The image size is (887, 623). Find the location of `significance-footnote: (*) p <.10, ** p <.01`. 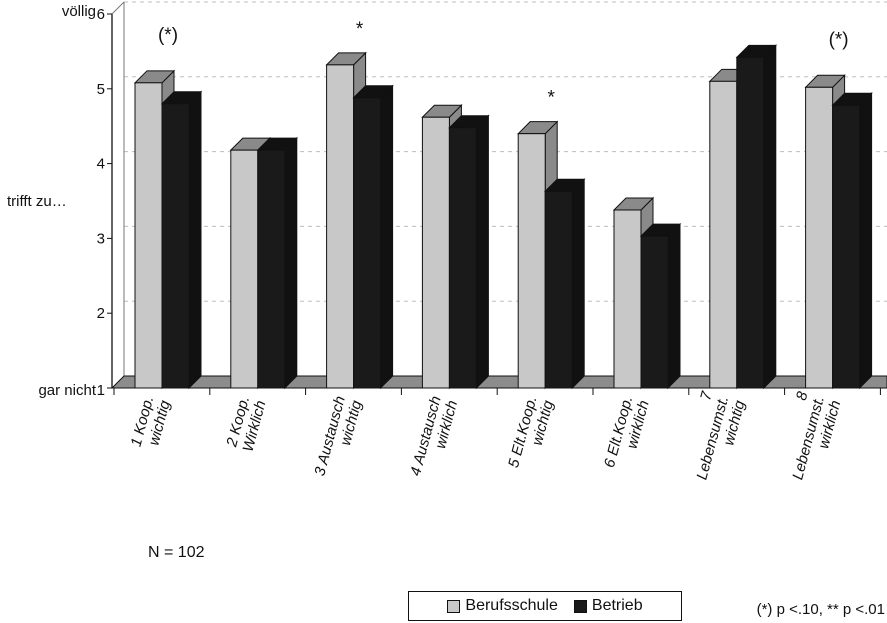

significance-footnote: (*) p <.10, ** p <.01 is located at coordinates (820, 609).